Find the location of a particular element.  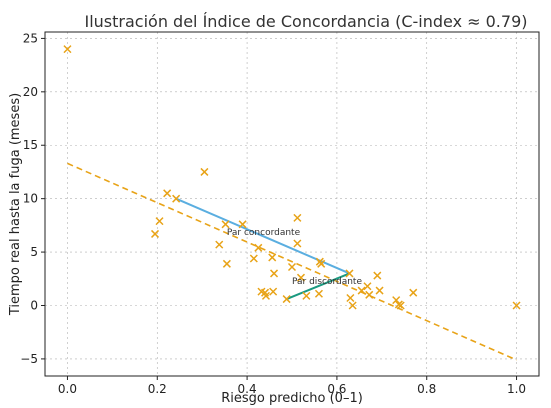

y-tick-label: 20 is located at coordinates (30, 92).